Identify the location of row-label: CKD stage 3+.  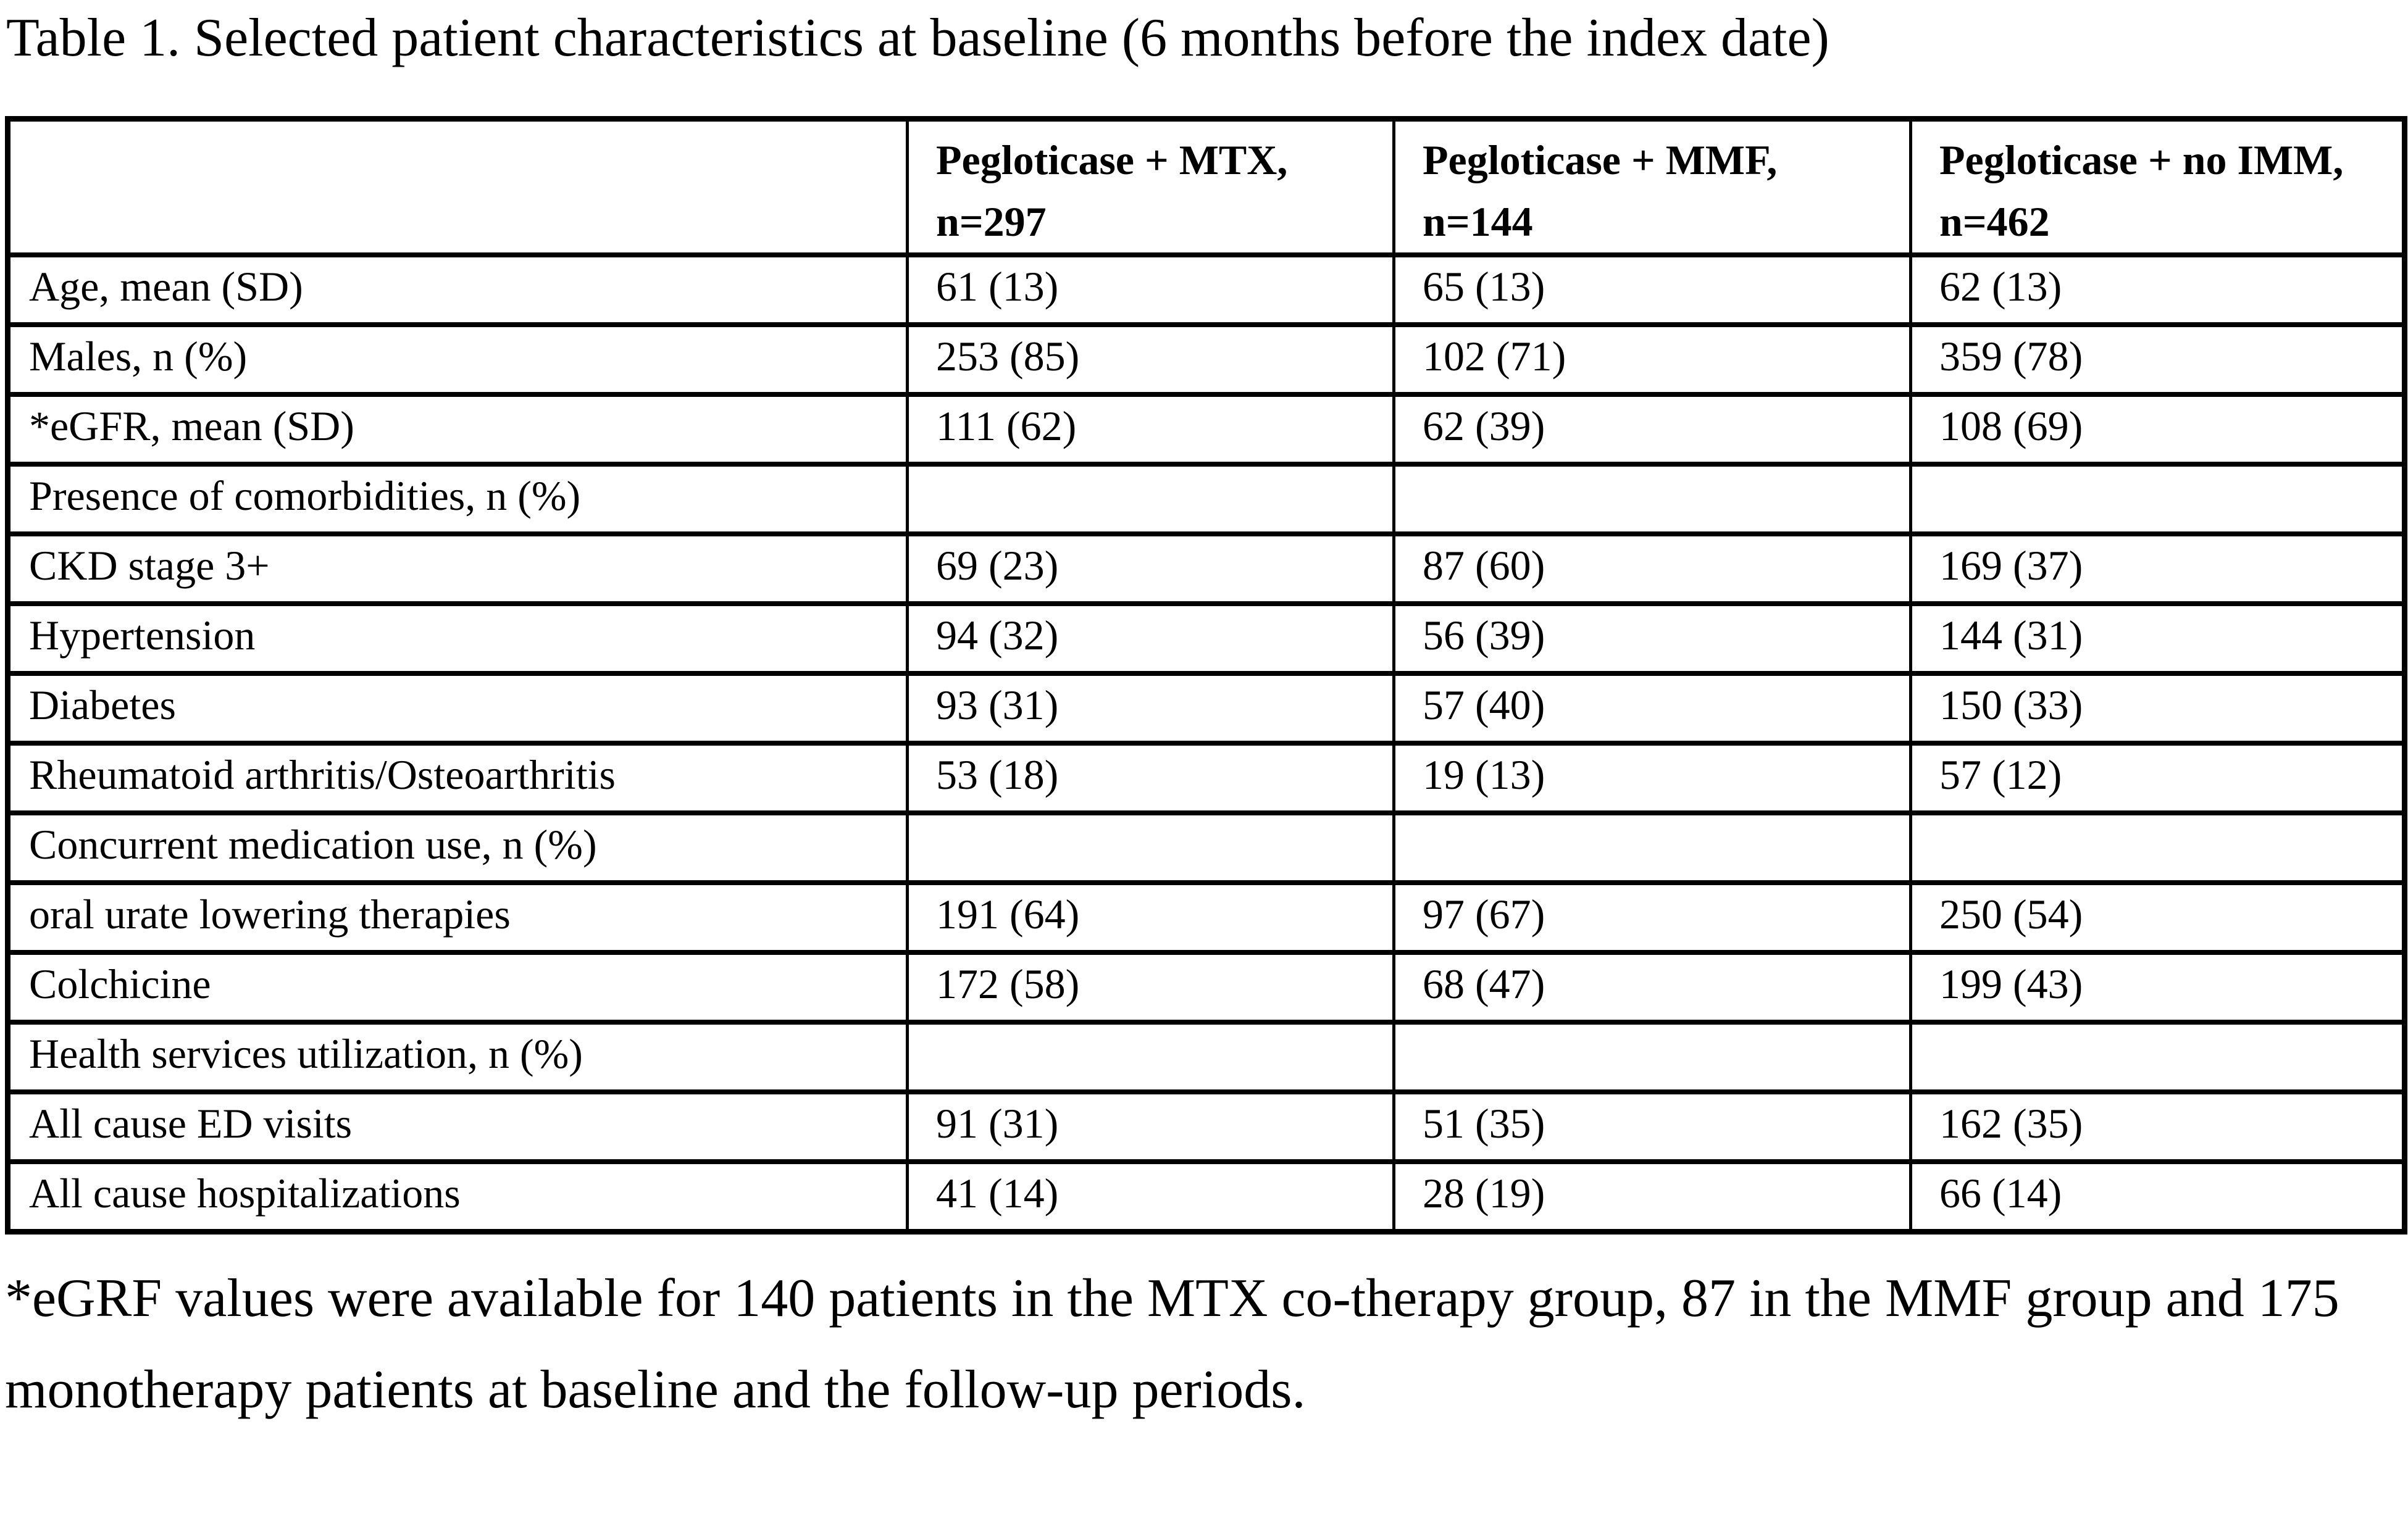
(457, 568).